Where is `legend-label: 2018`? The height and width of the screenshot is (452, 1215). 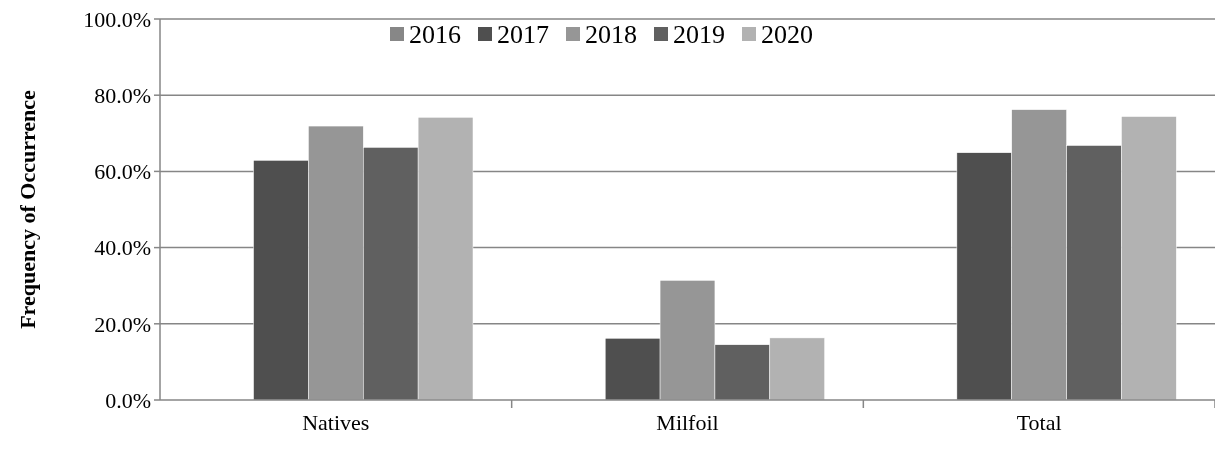
legend-label: 2018 is located at coordinates (611, 35).